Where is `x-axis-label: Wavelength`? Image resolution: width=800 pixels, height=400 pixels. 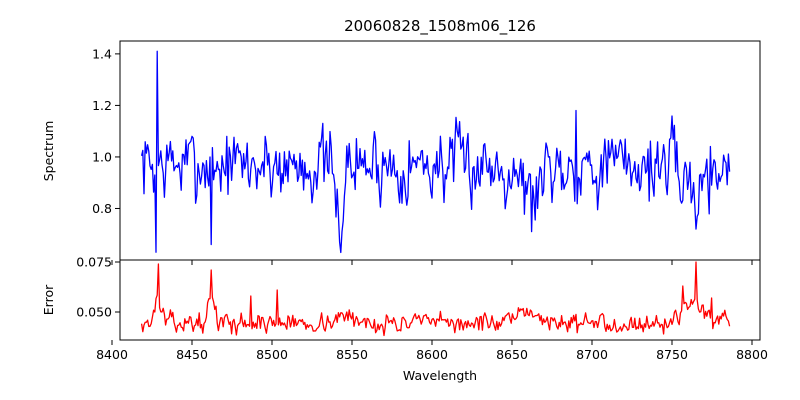 x-axis-label: Wavelength is located at coordinates (440, 375).